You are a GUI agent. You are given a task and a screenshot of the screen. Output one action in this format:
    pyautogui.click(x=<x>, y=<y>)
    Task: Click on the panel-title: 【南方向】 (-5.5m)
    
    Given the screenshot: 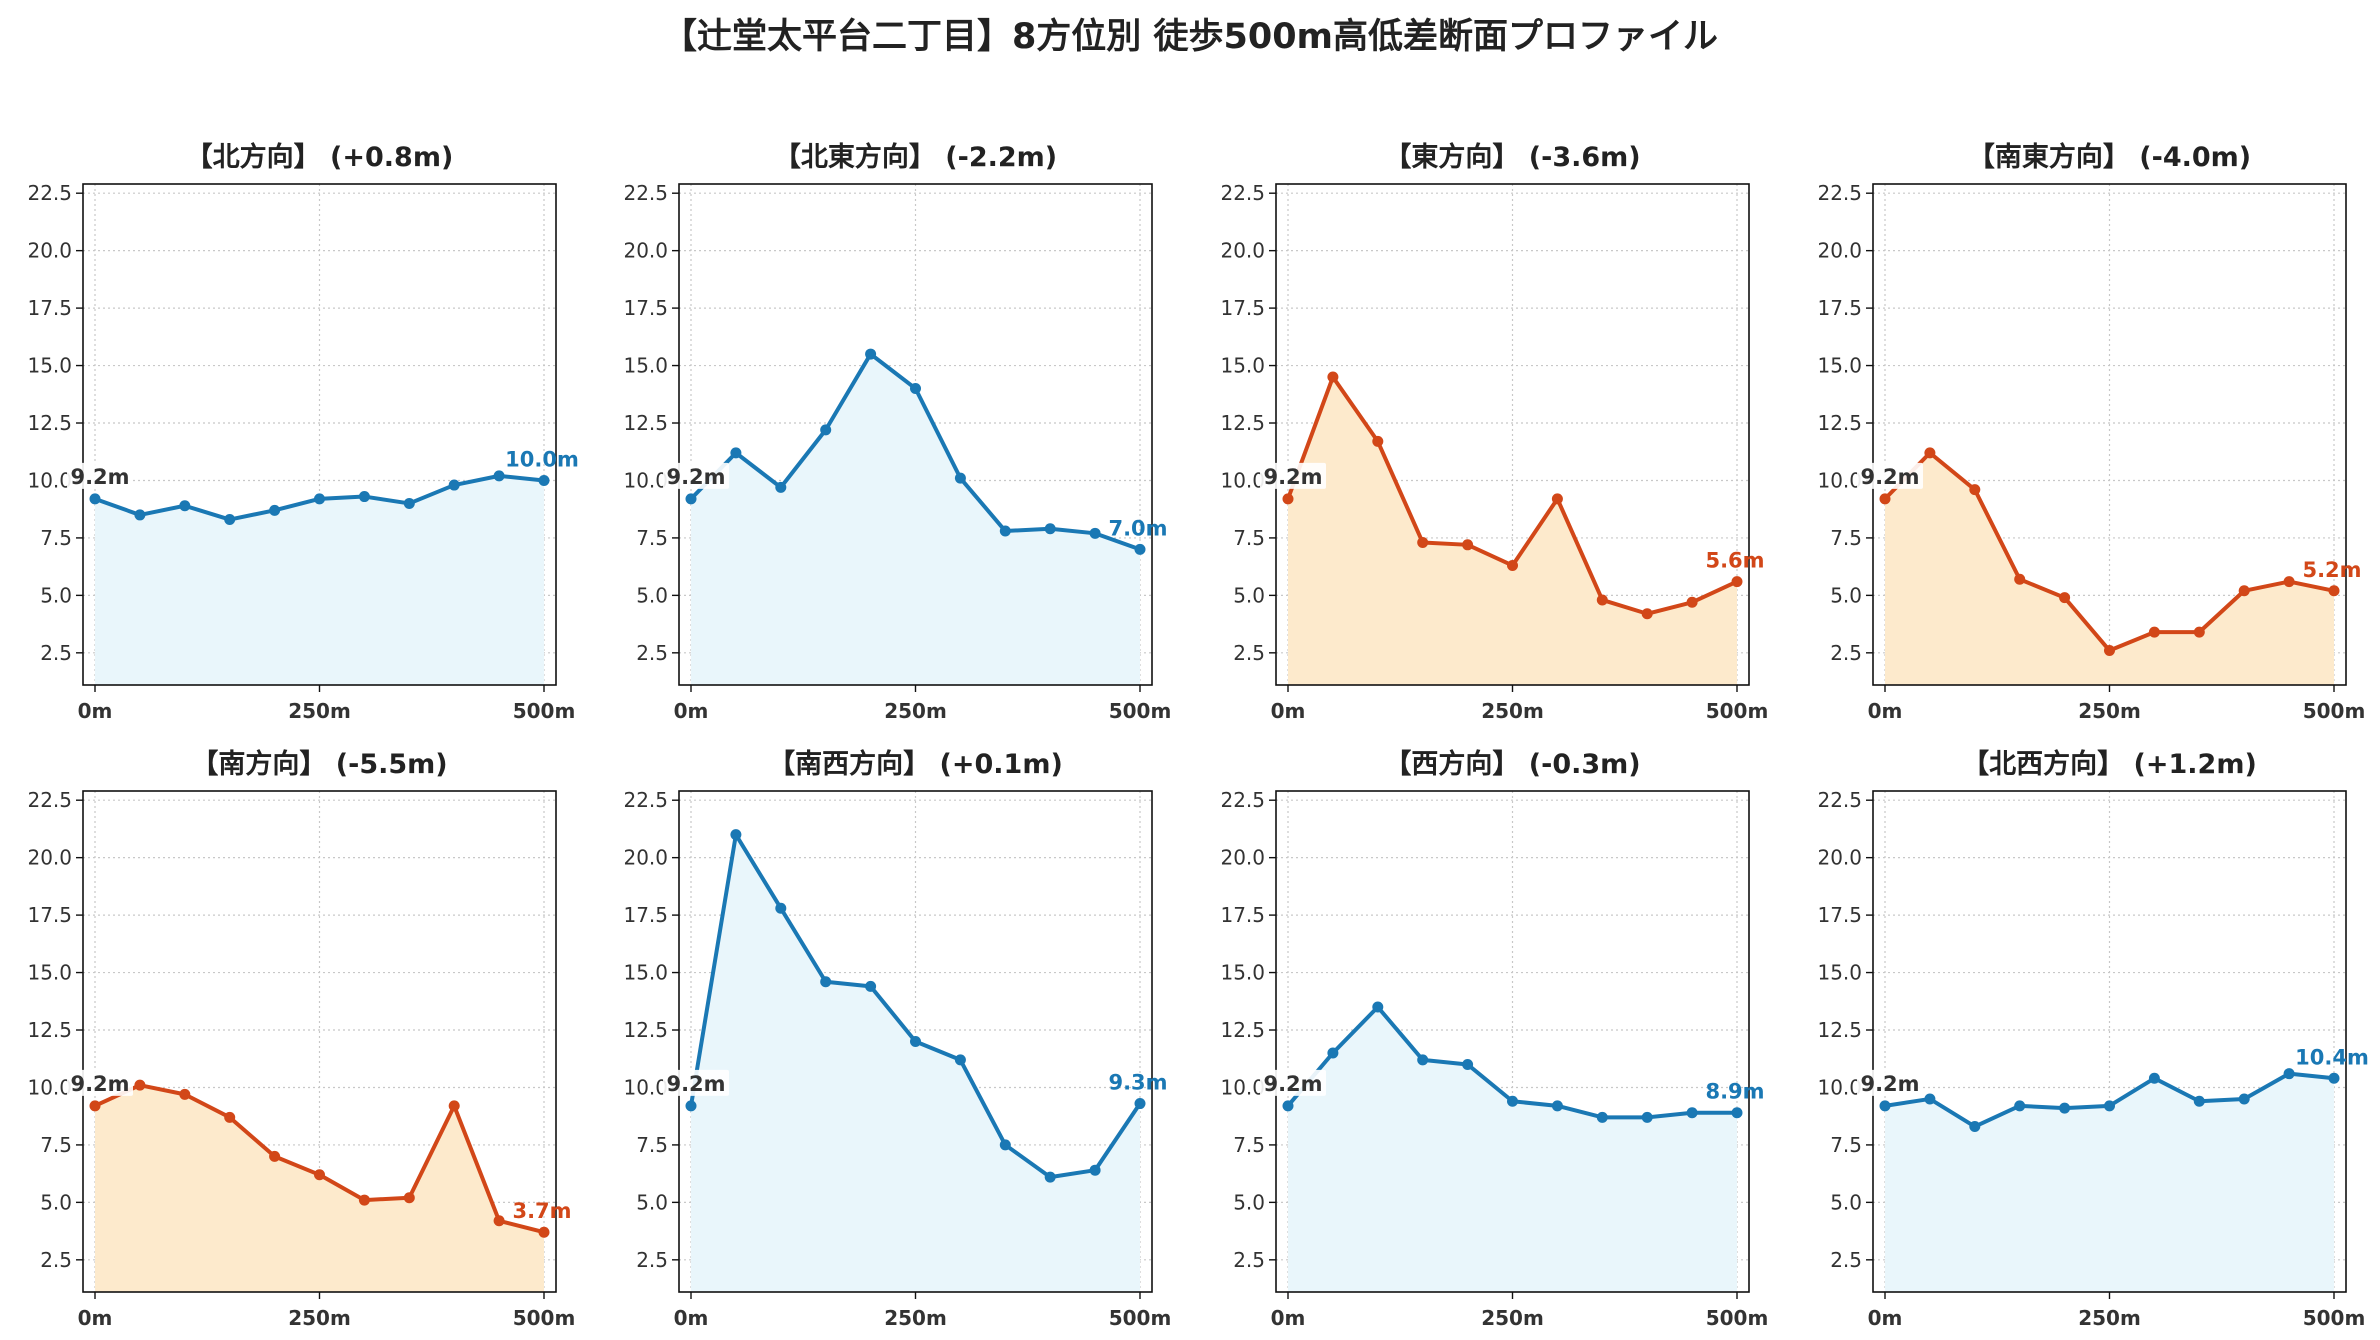 What is the action you would take?
    pyautogui.click(x=319, y=764)
    